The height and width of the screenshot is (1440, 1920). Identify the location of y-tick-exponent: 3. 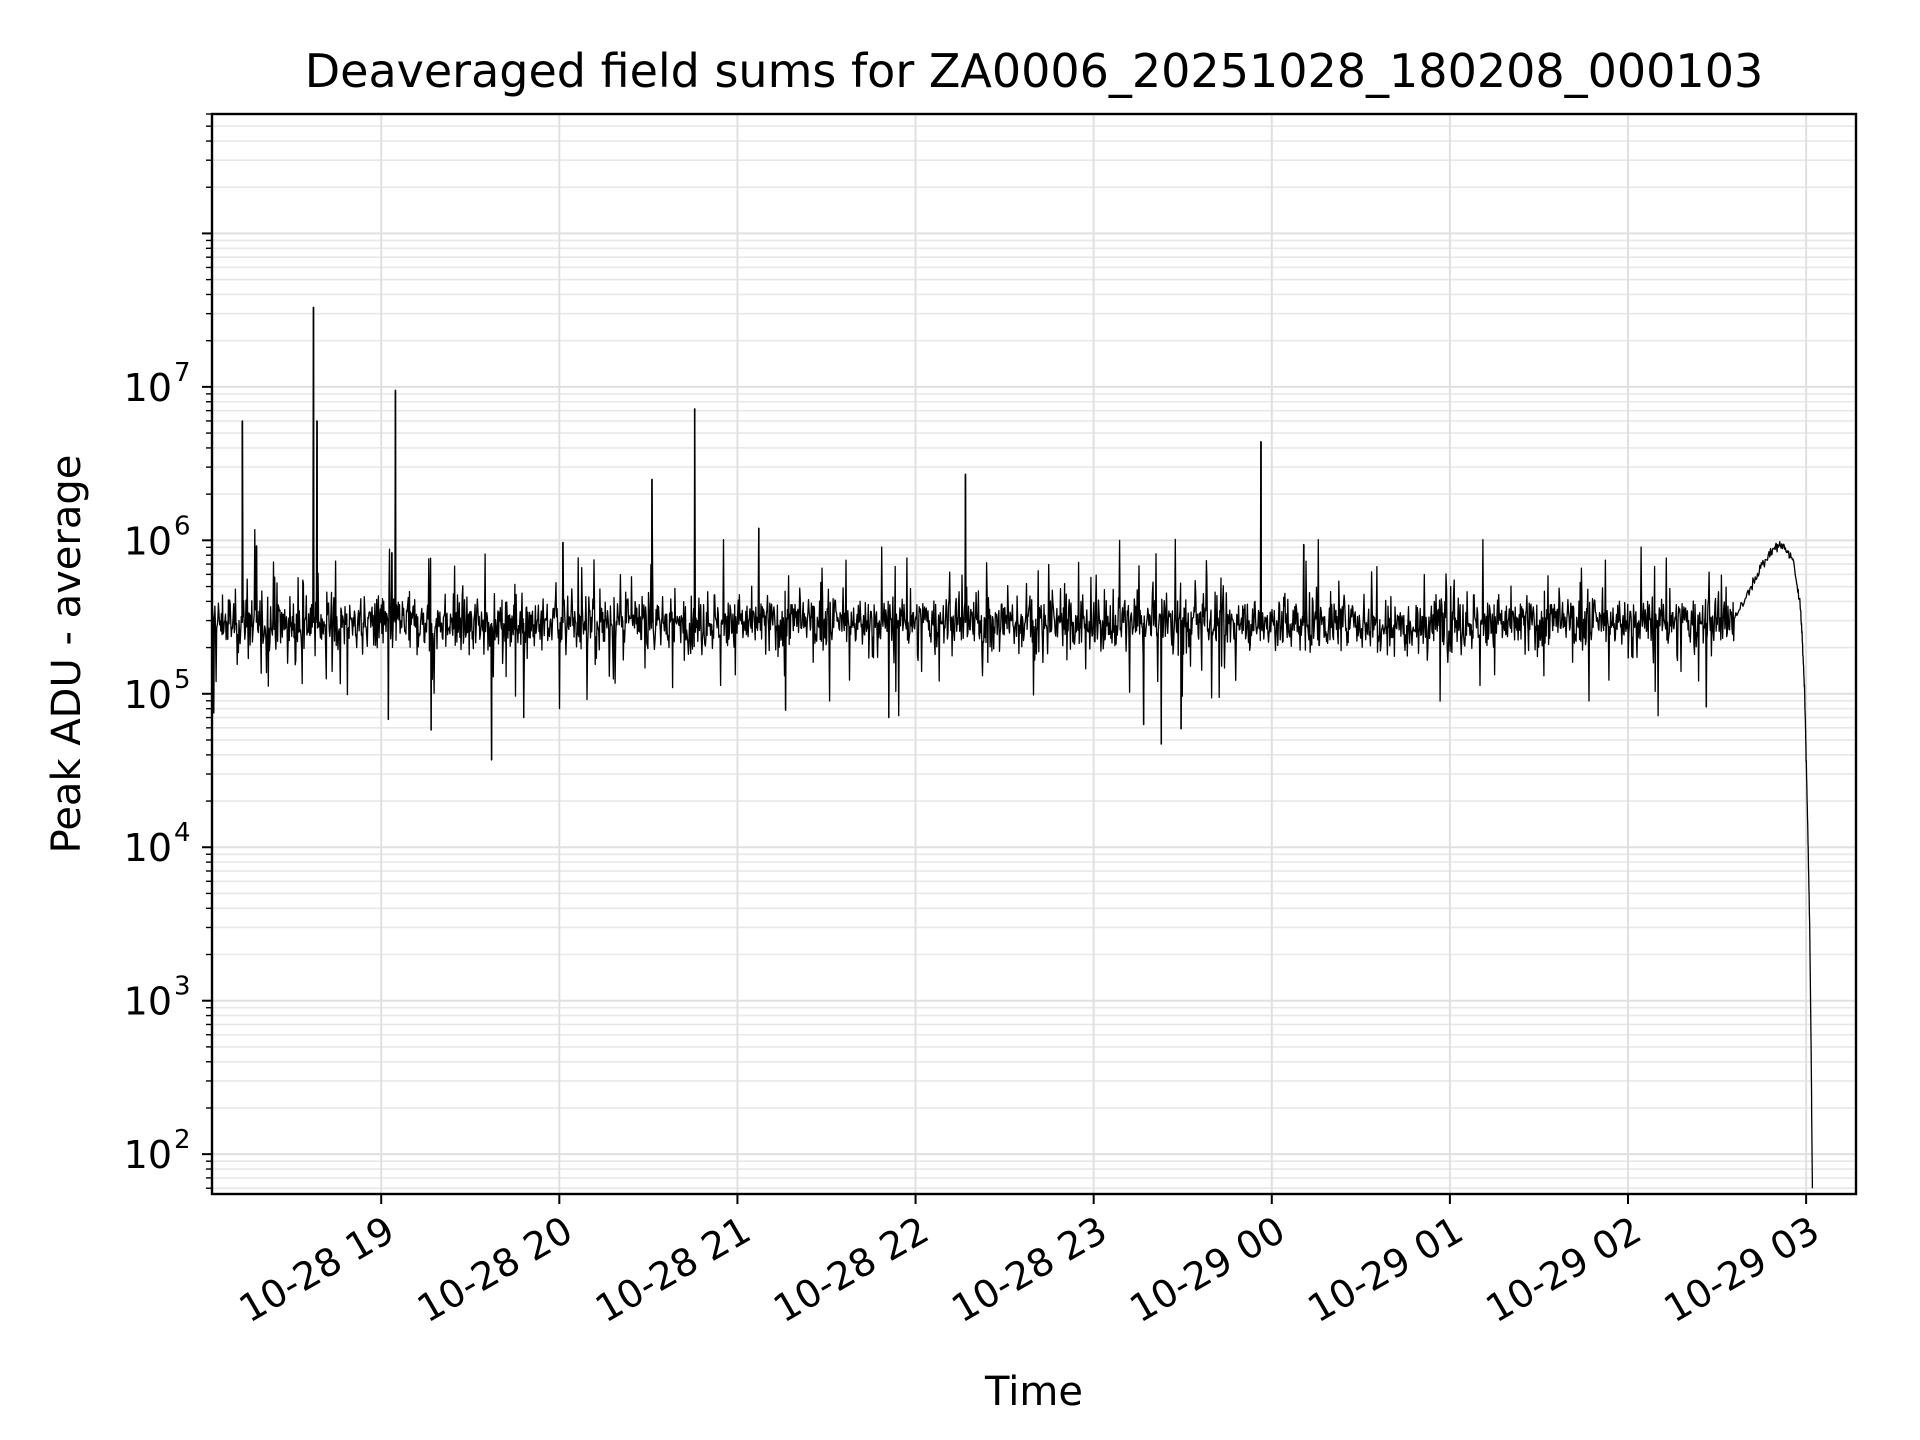
(182, 987).